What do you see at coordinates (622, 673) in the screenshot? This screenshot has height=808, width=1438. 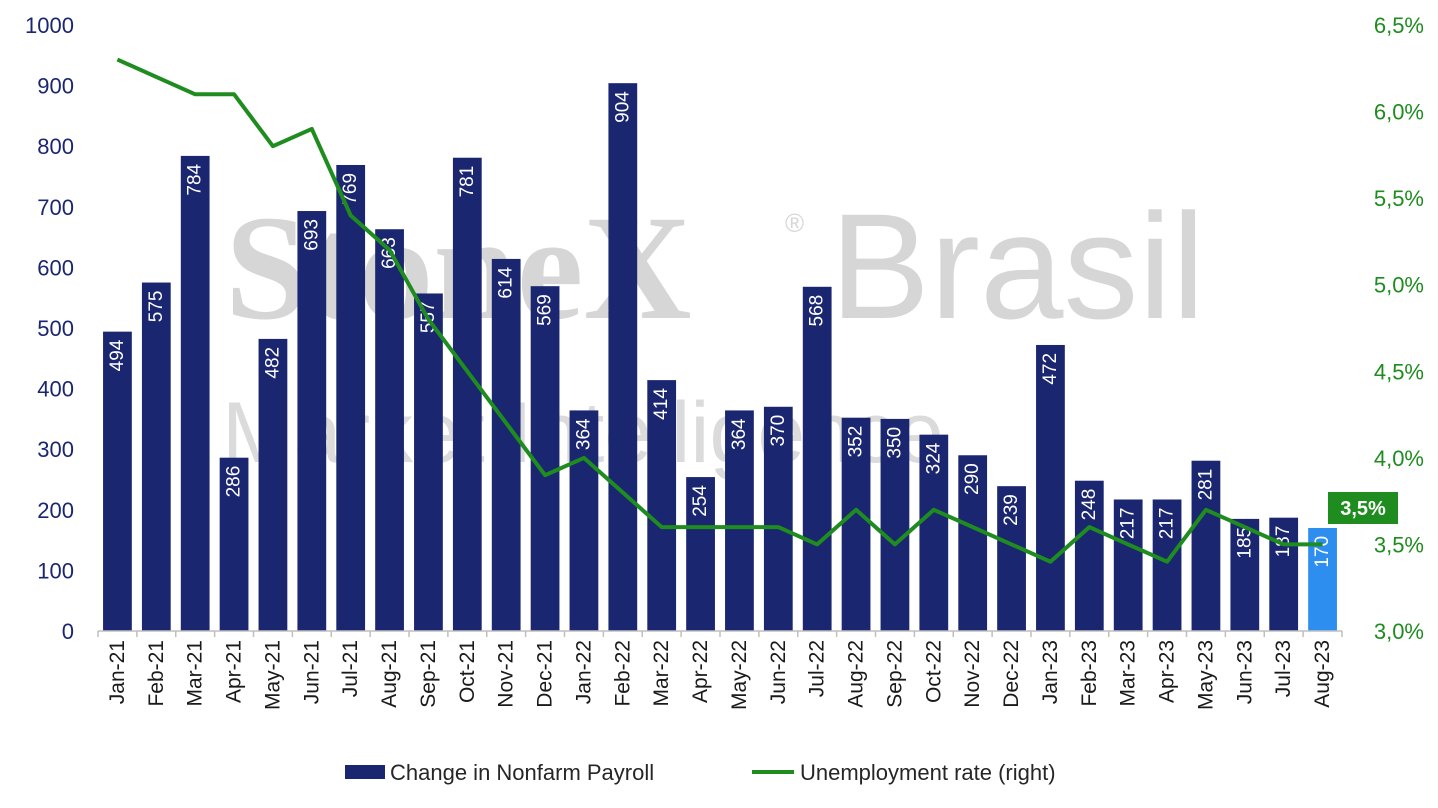 I see `x-axis-tick-label: Feb-22` at bounding box center [622, 673].